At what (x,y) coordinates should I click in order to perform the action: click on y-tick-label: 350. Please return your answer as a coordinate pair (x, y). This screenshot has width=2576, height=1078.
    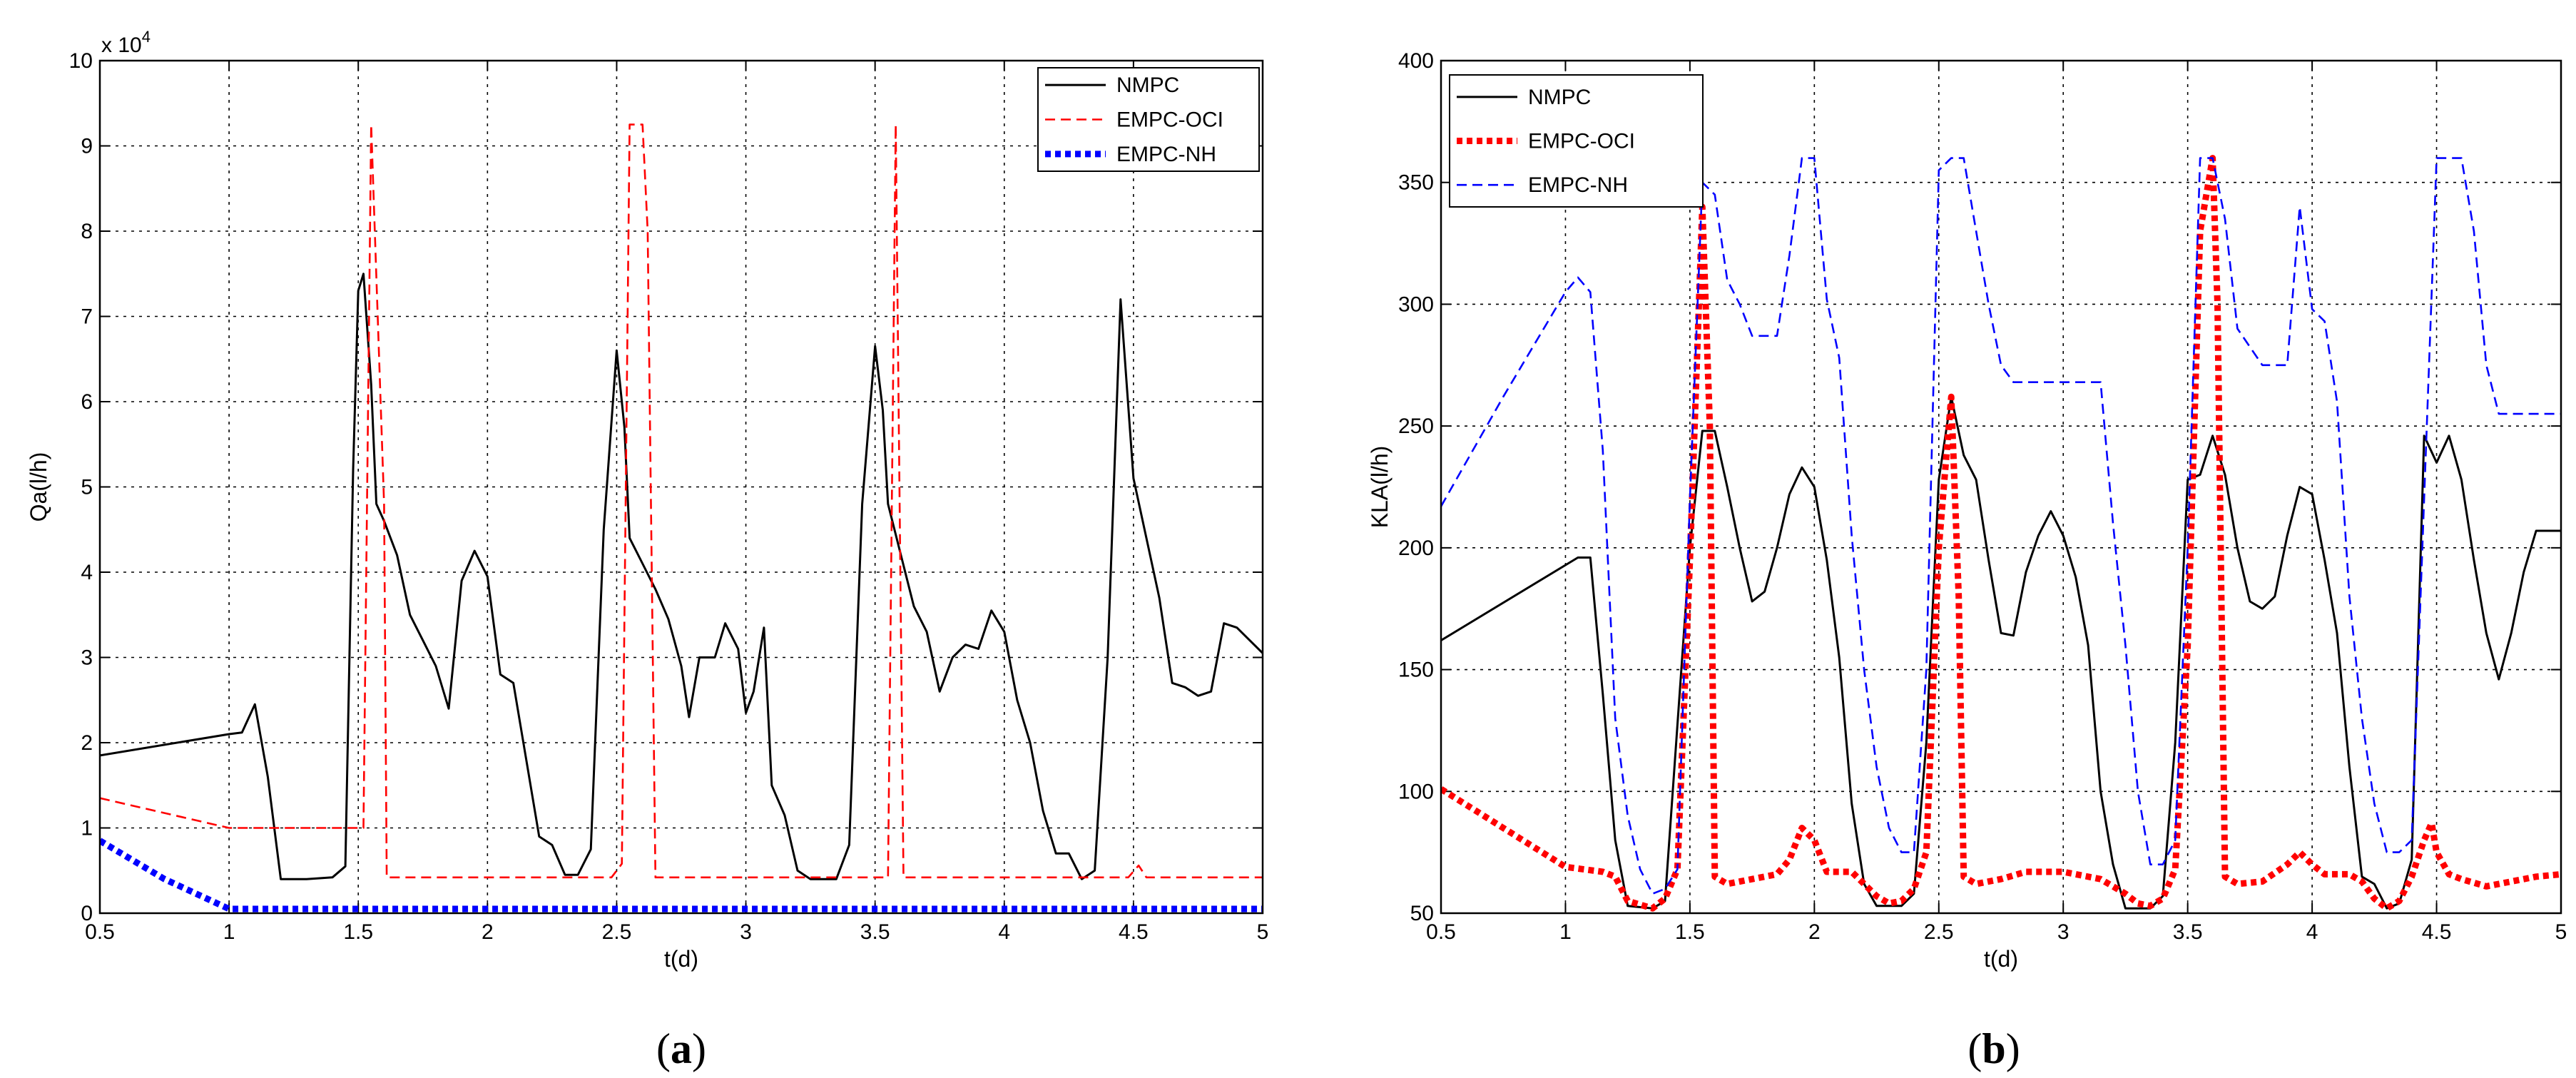
    Looking at the image, I should click on (1416, 183).